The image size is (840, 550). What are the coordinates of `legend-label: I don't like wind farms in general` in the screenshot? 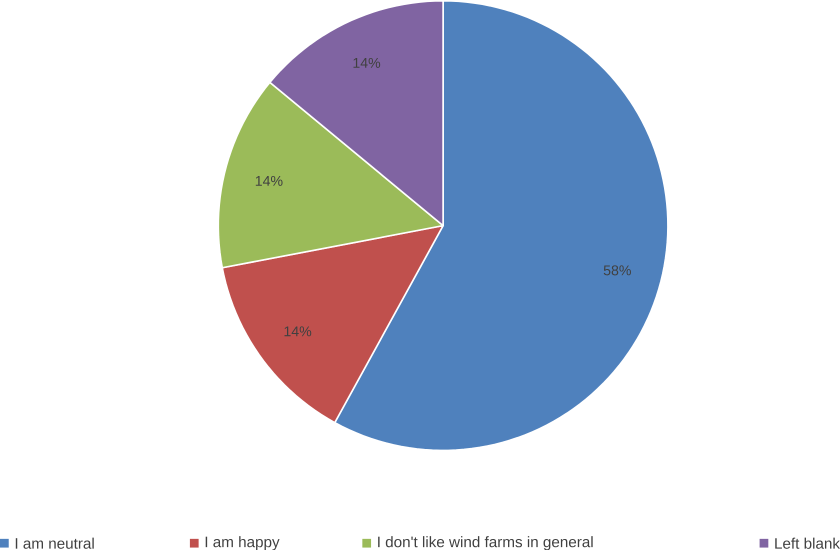 It's located at (485, 543).